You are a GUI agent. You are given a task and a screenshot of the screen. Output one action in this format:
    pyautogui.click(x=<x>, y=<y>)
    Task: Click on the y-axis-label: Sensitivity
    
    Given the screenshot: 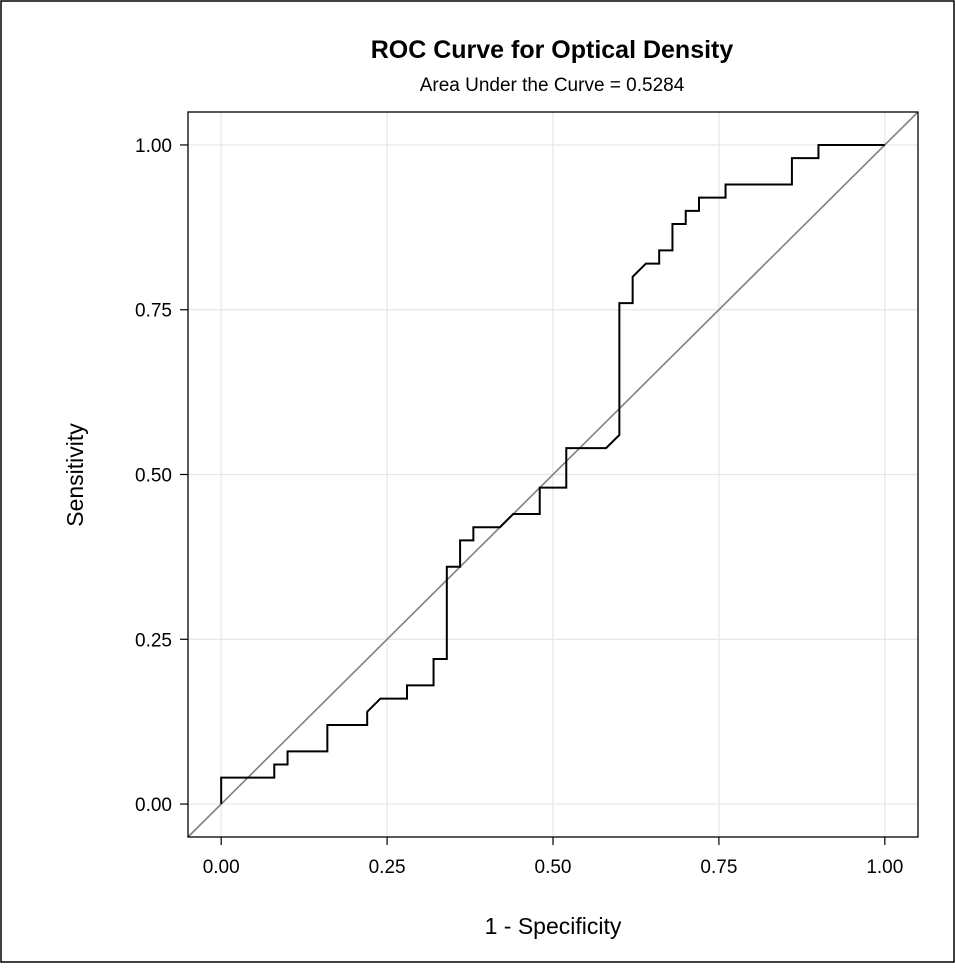 What is the action you would take?
    pyautogui.click(x=75, y=475)
    